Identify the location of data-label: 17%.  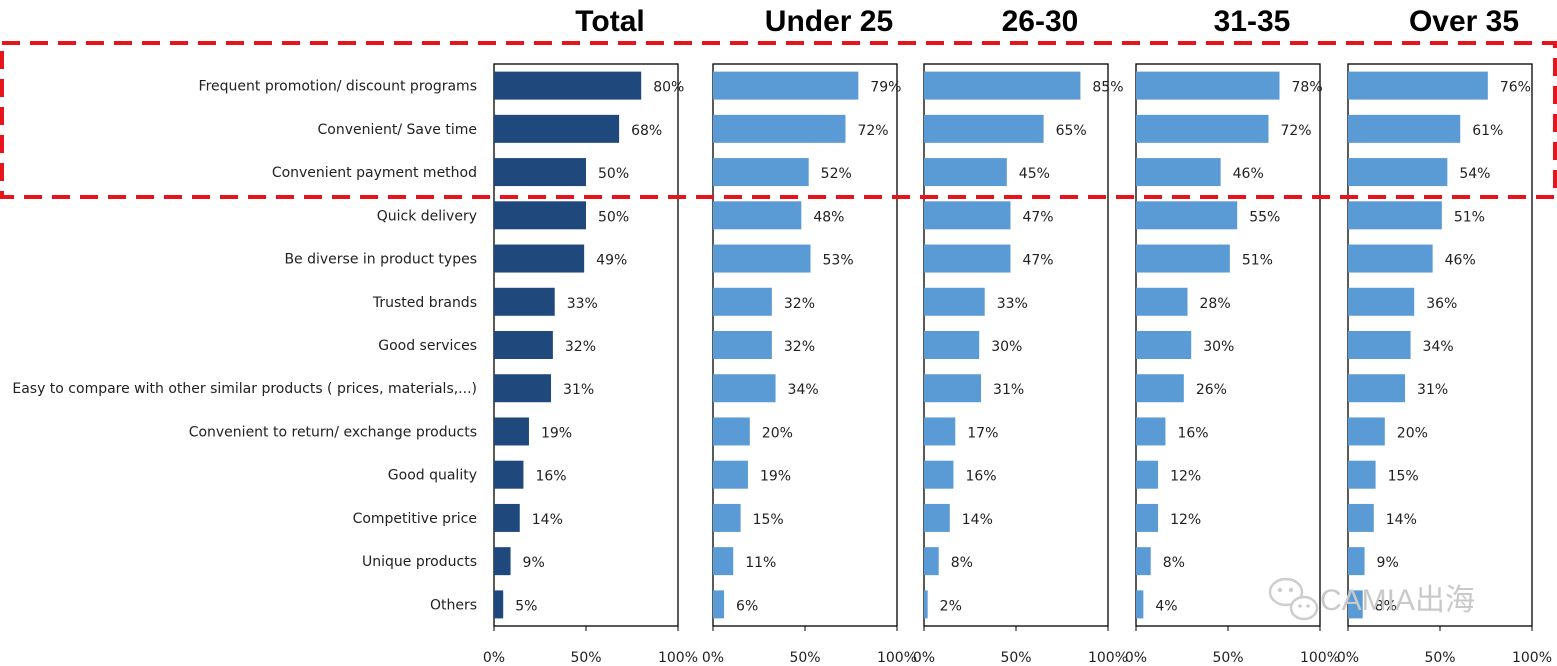
(982, 433).